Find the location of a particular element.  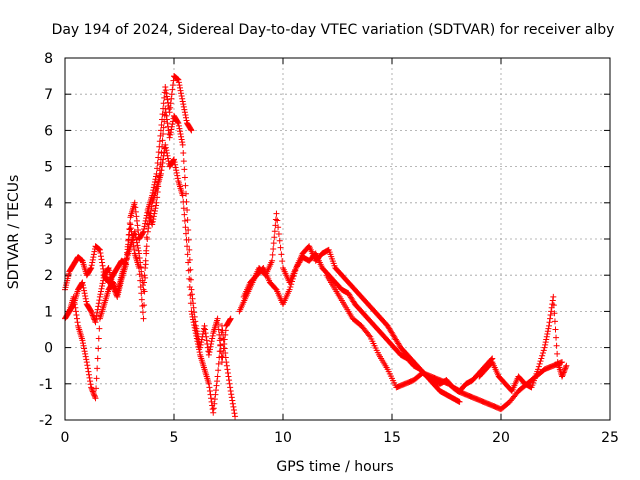

x-tick-label: 25 is located at coordinates (610, 438).